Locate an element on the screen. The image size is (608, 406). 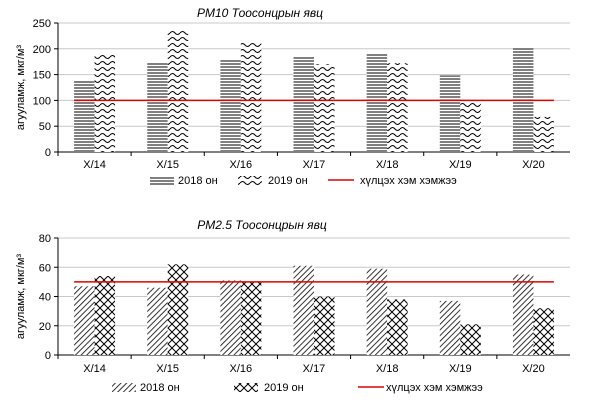
chart-title: PM10 Тоосонцрын явц is located at coordinates (260, 13).